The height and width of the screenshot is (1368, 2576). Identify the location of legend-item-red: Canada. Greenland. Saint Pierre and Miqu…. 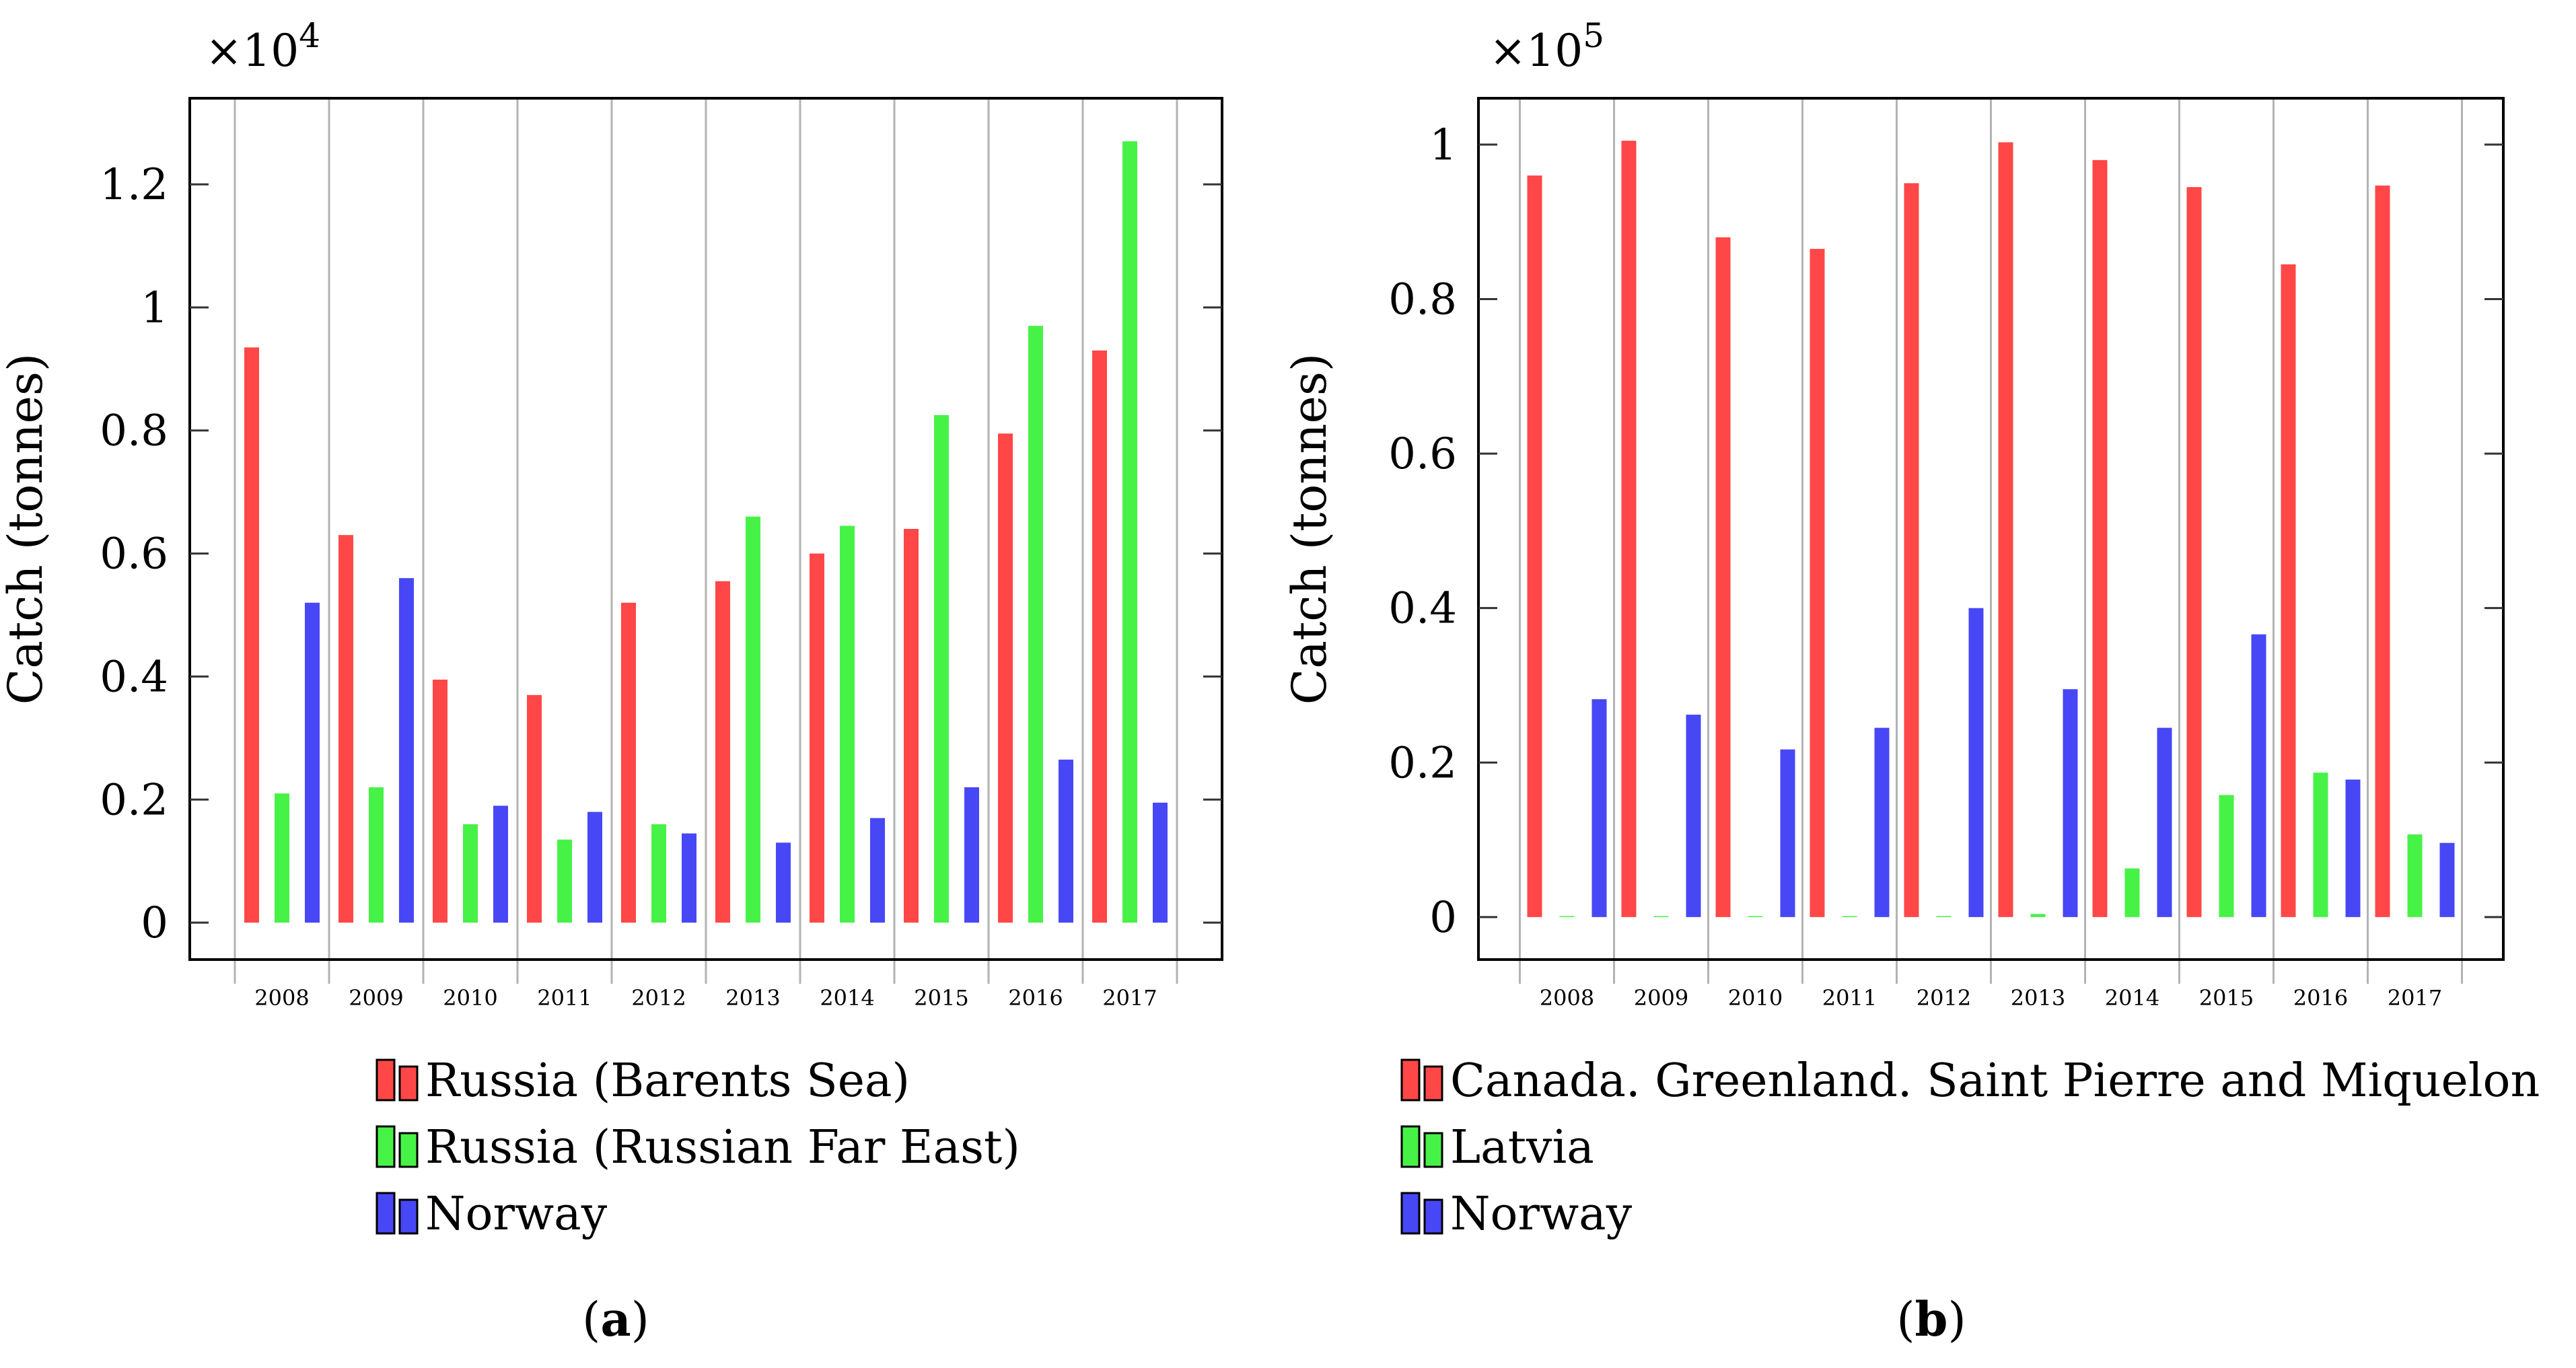
(1970, 1081).